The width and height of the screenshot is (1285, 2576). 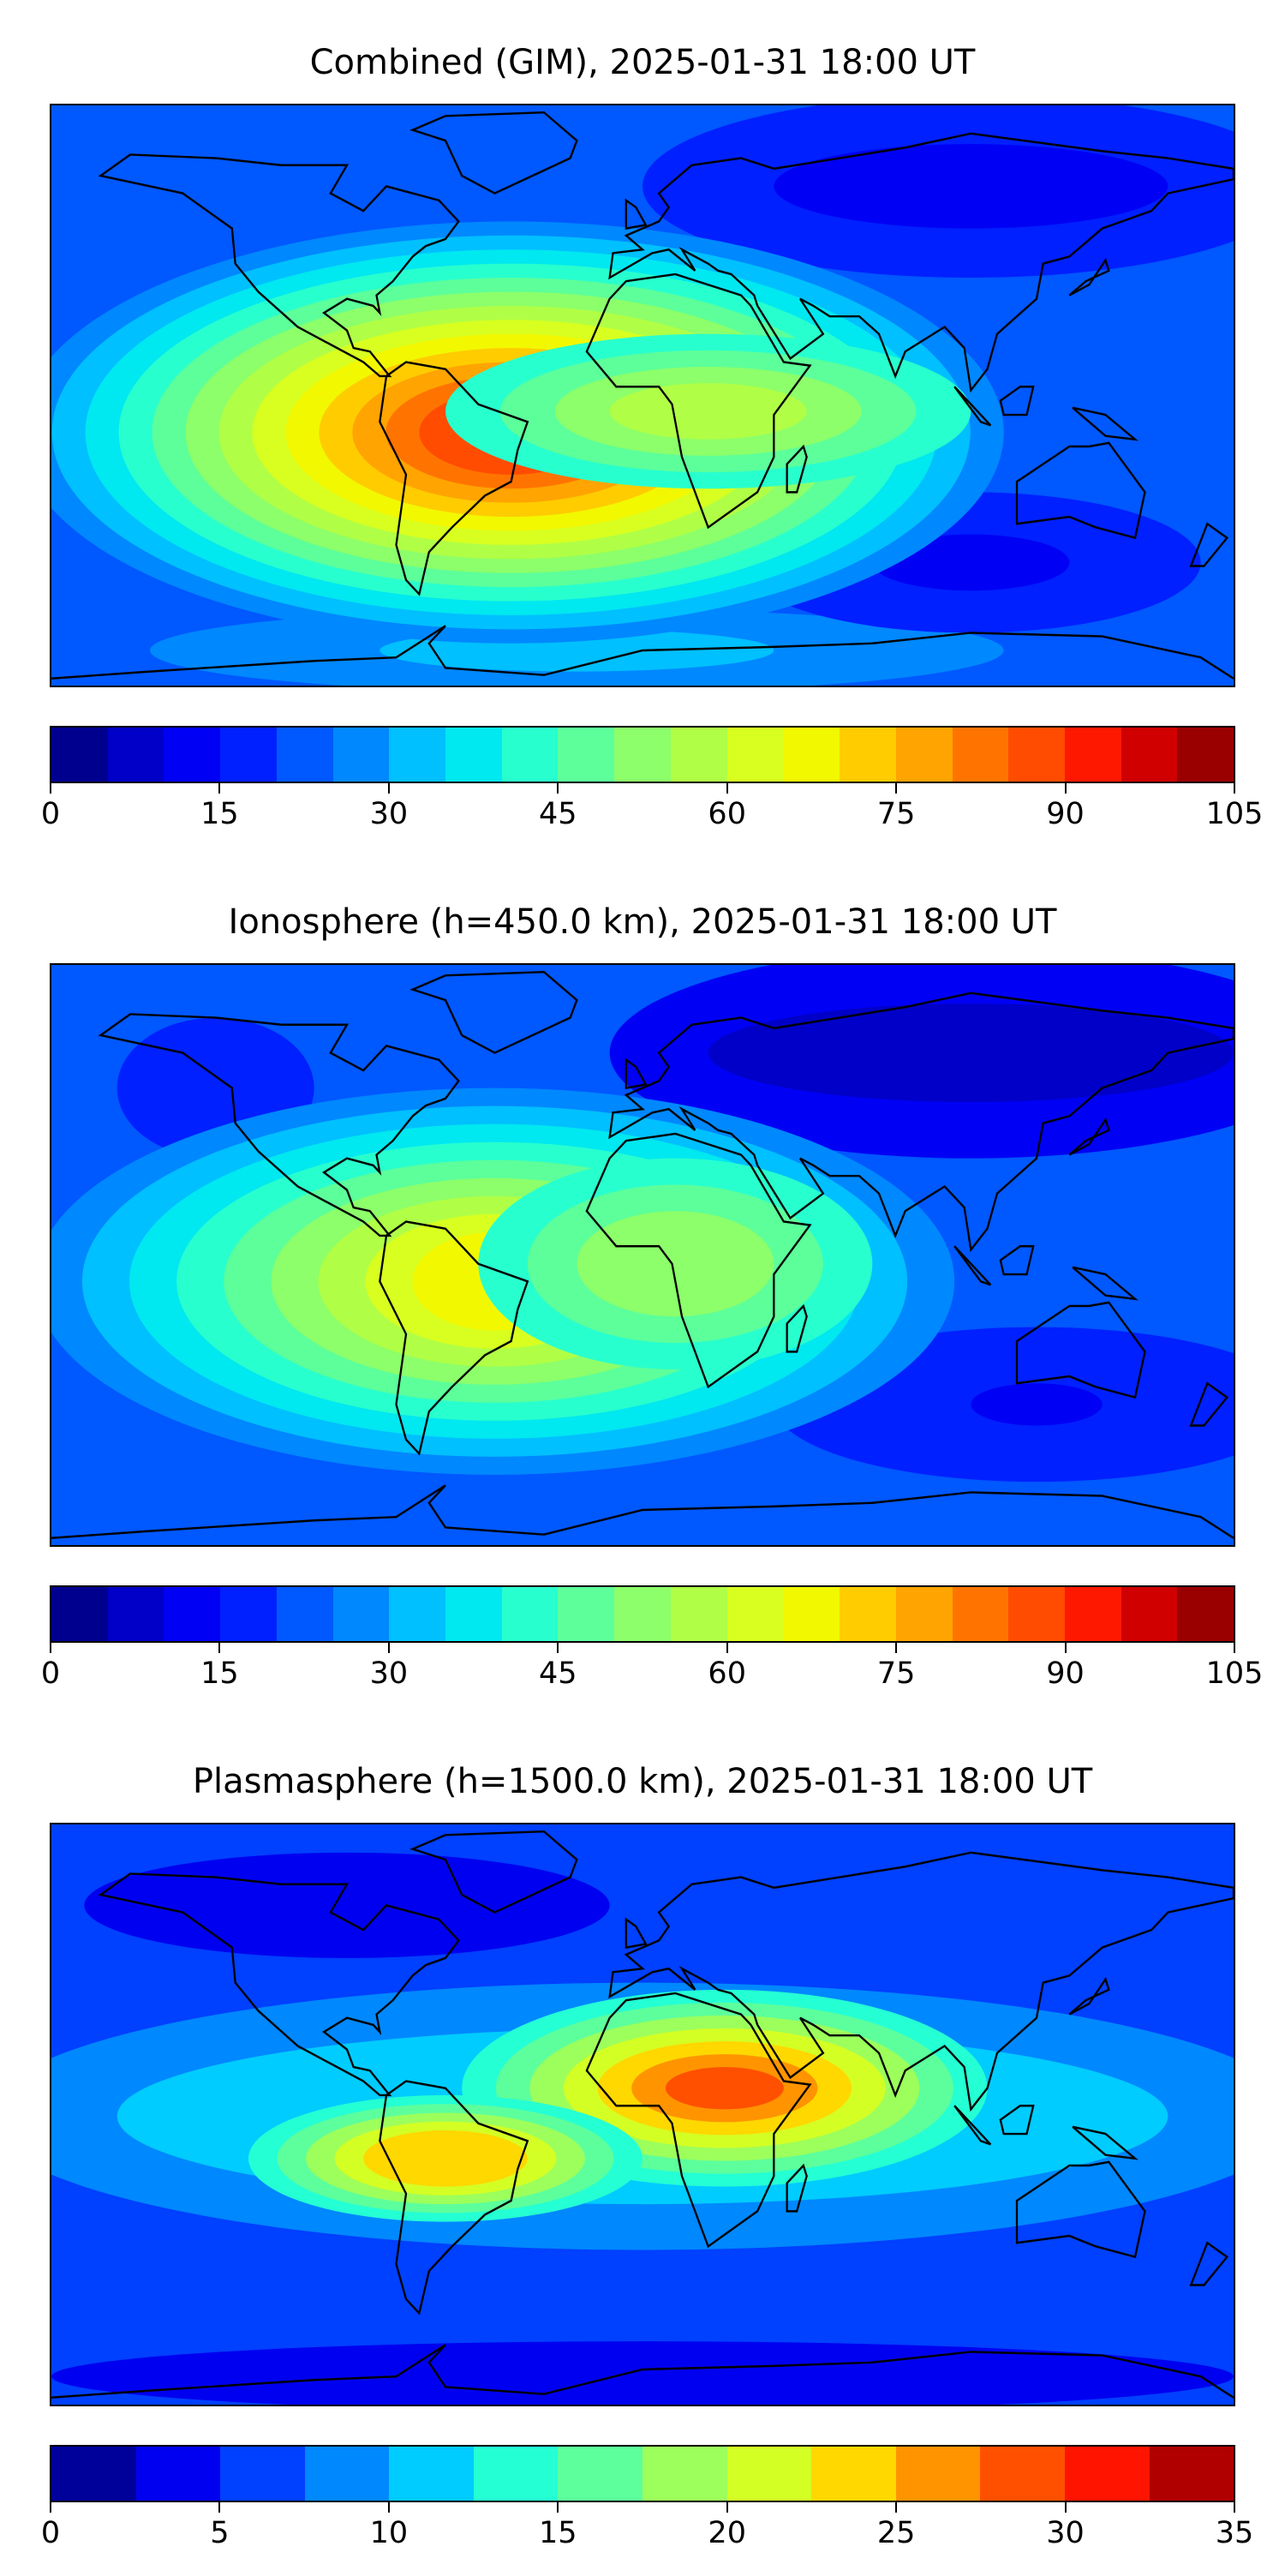 What do you see at coordinates (727, 2533) in the screenshot?
I see `colorbar-tick-label: 20` at bounding box center [727, 2533].